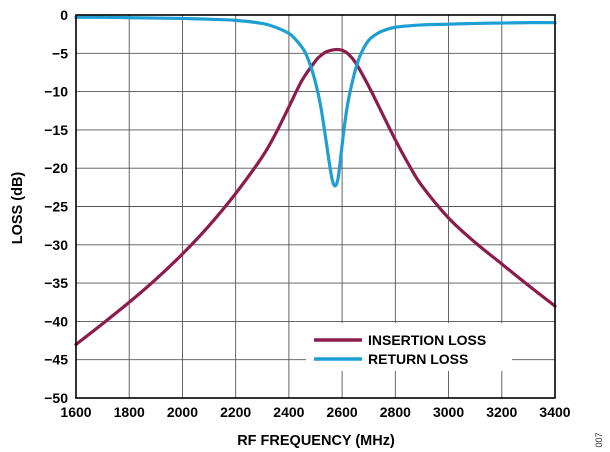 The width and height of the screenshot is (610, 452). What do you see at coordinates (56, 207) in the screenshot?
I see `y-tick-label-neg25: −25` at bounding box center [56, 207].